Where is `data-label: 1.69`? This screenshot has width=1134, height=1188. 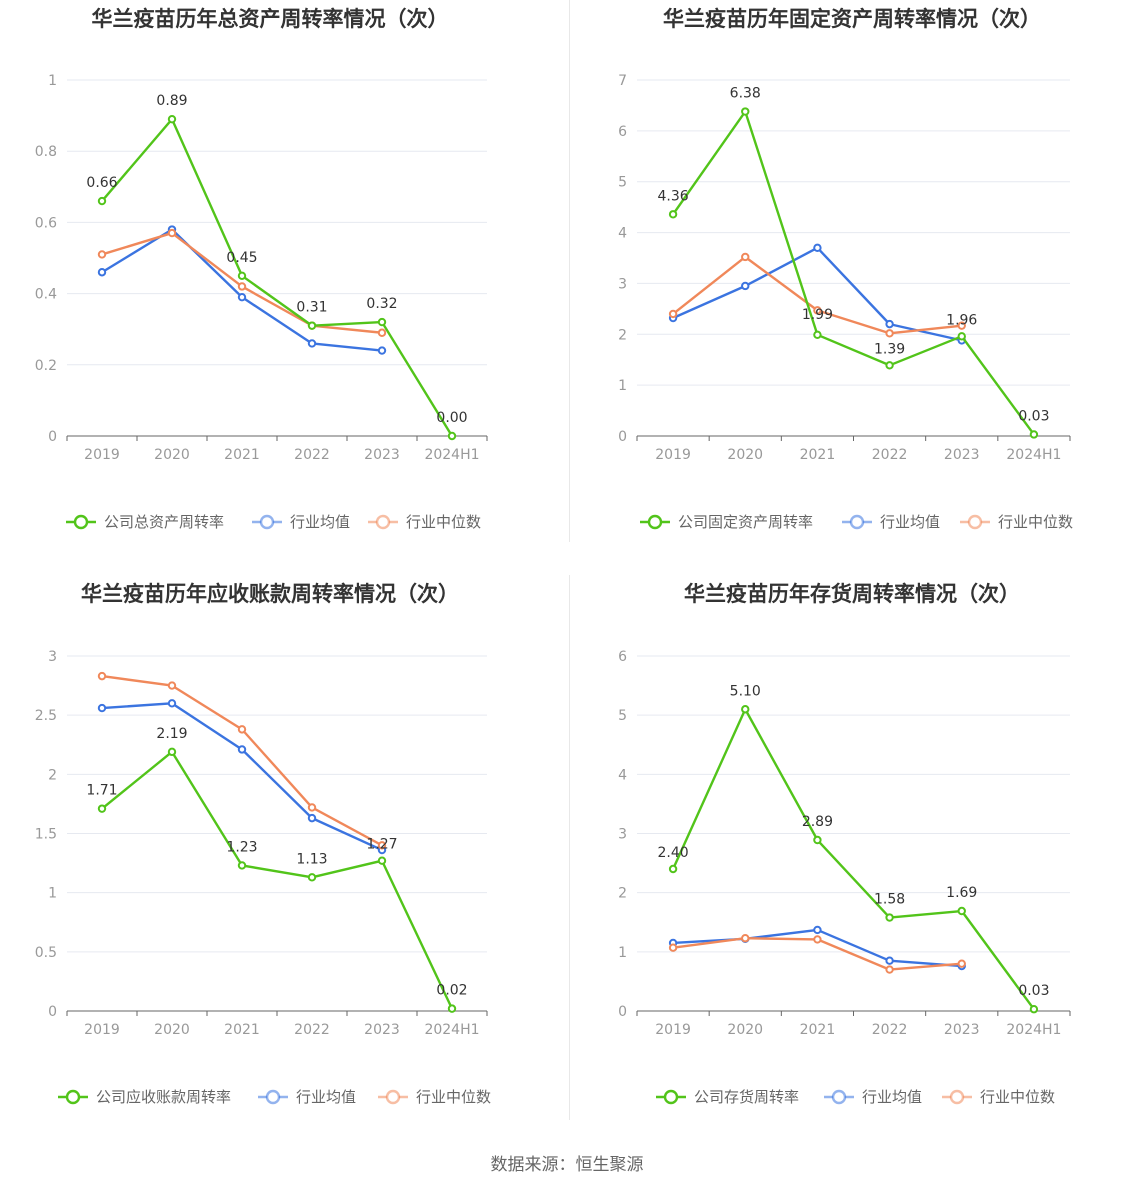 data-label: 1.69 is located at coordinates (961, 893).